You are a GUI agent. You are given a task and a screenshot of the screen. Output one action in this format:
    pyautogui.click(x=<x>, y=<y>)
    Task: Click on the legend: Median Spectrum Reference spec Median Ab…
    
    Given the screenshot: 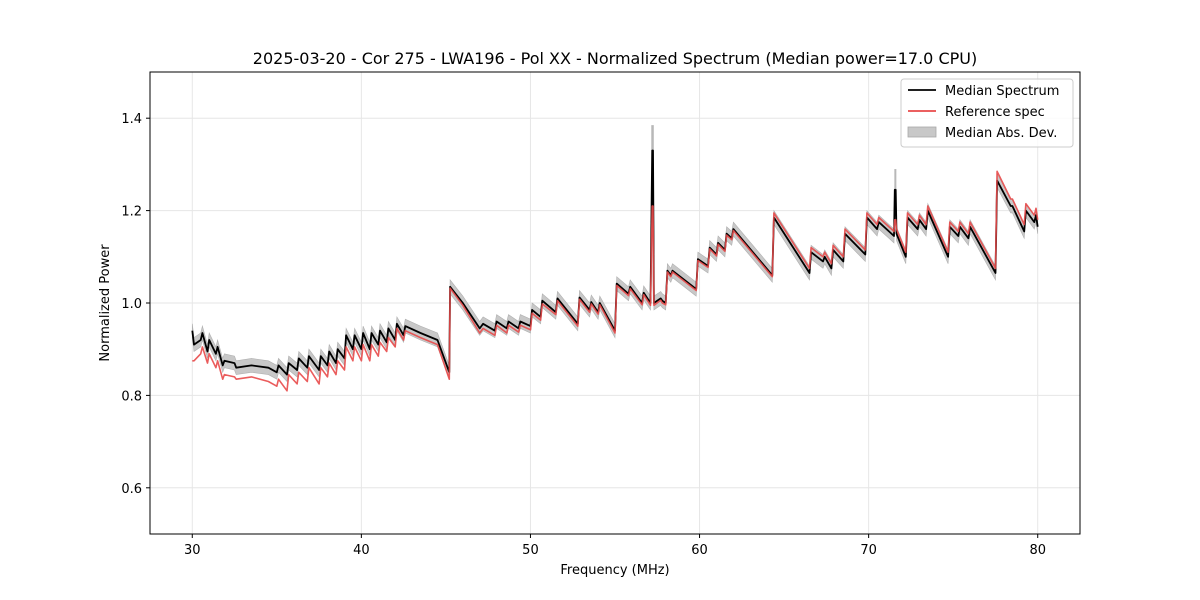 What is the action you would take?
    pyautogui.click(x=987, y=113)
    